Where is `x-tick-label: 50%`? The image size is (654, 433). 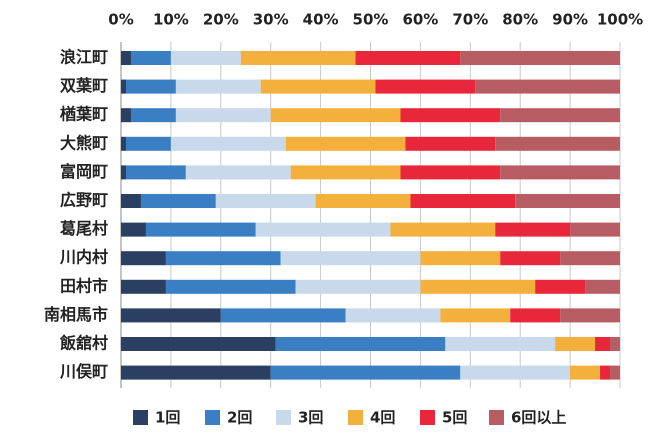 x-tick-label: 50% is located at coordinates (371, 20).